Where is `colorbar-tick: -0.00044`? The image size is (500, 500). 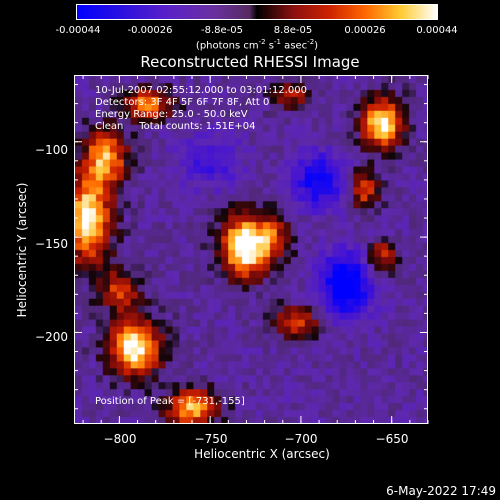 colorbar-tick: -0.00044 is located at coordinates (78, 30).